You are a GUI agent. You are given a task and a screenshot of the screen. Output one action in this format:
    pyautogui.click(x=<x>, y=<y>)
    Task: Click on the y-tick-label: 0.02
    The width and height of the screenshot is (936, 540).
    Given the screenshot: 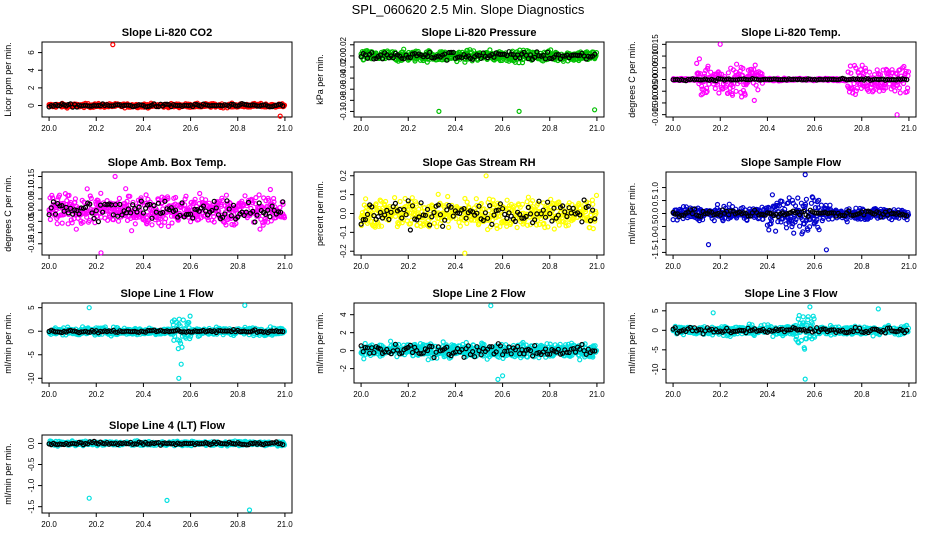 What is the action you would take?
    pyautogui.click(x=343, y=44)
    